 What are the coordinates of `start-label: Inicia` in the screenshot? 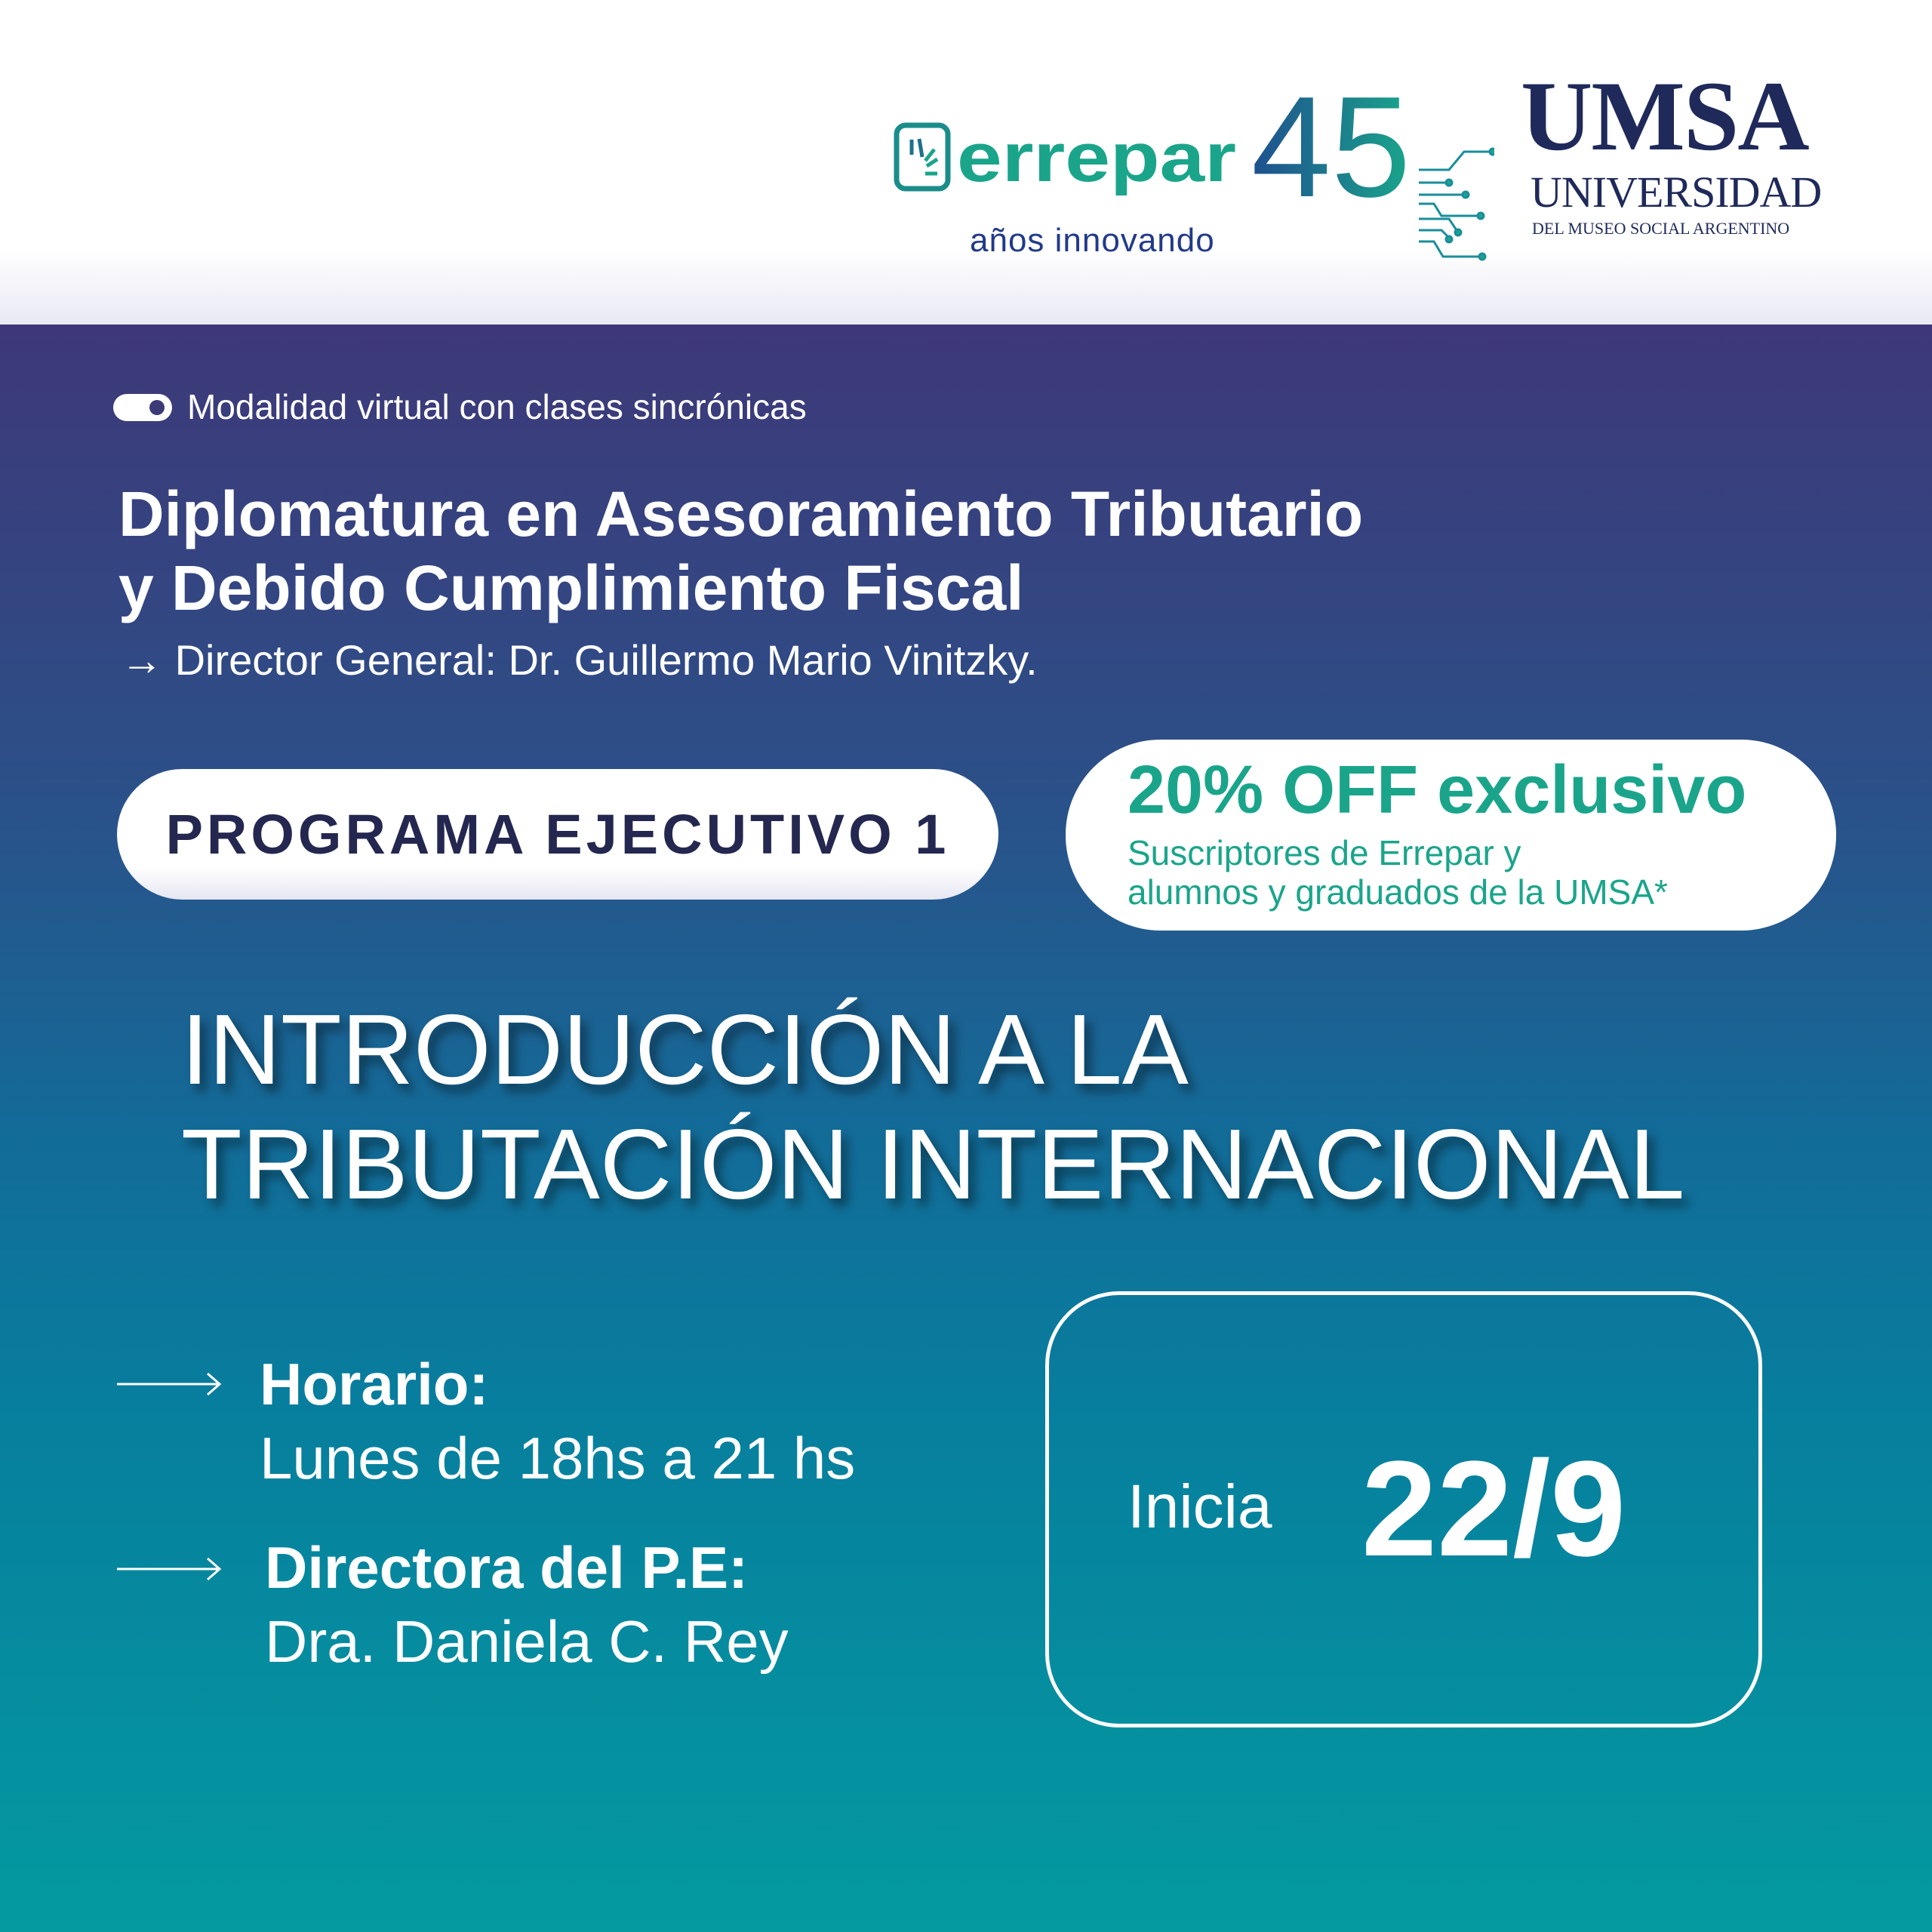 It's located at (1200, 1506).